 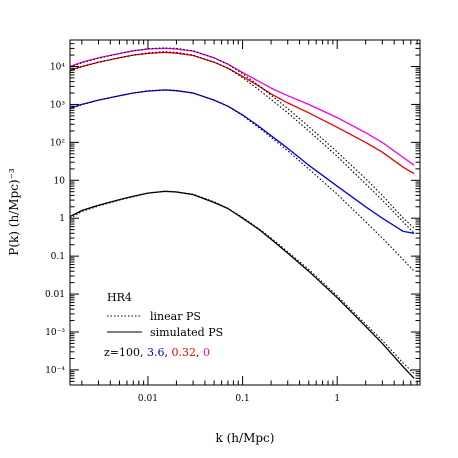 What do you see at coordinates (119, 297) in the screenshot?
I see `legend-title: HR4` at bounding box center [119, 297].